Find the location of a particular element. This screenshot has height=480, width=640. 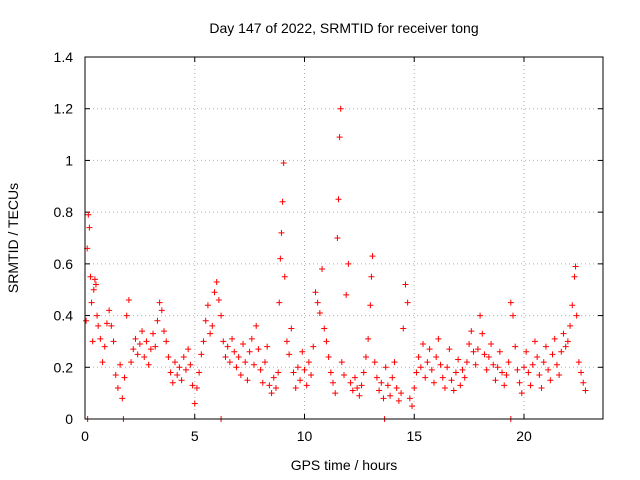

y-tick-label: 1.4 is located at coordinates (64, 57).